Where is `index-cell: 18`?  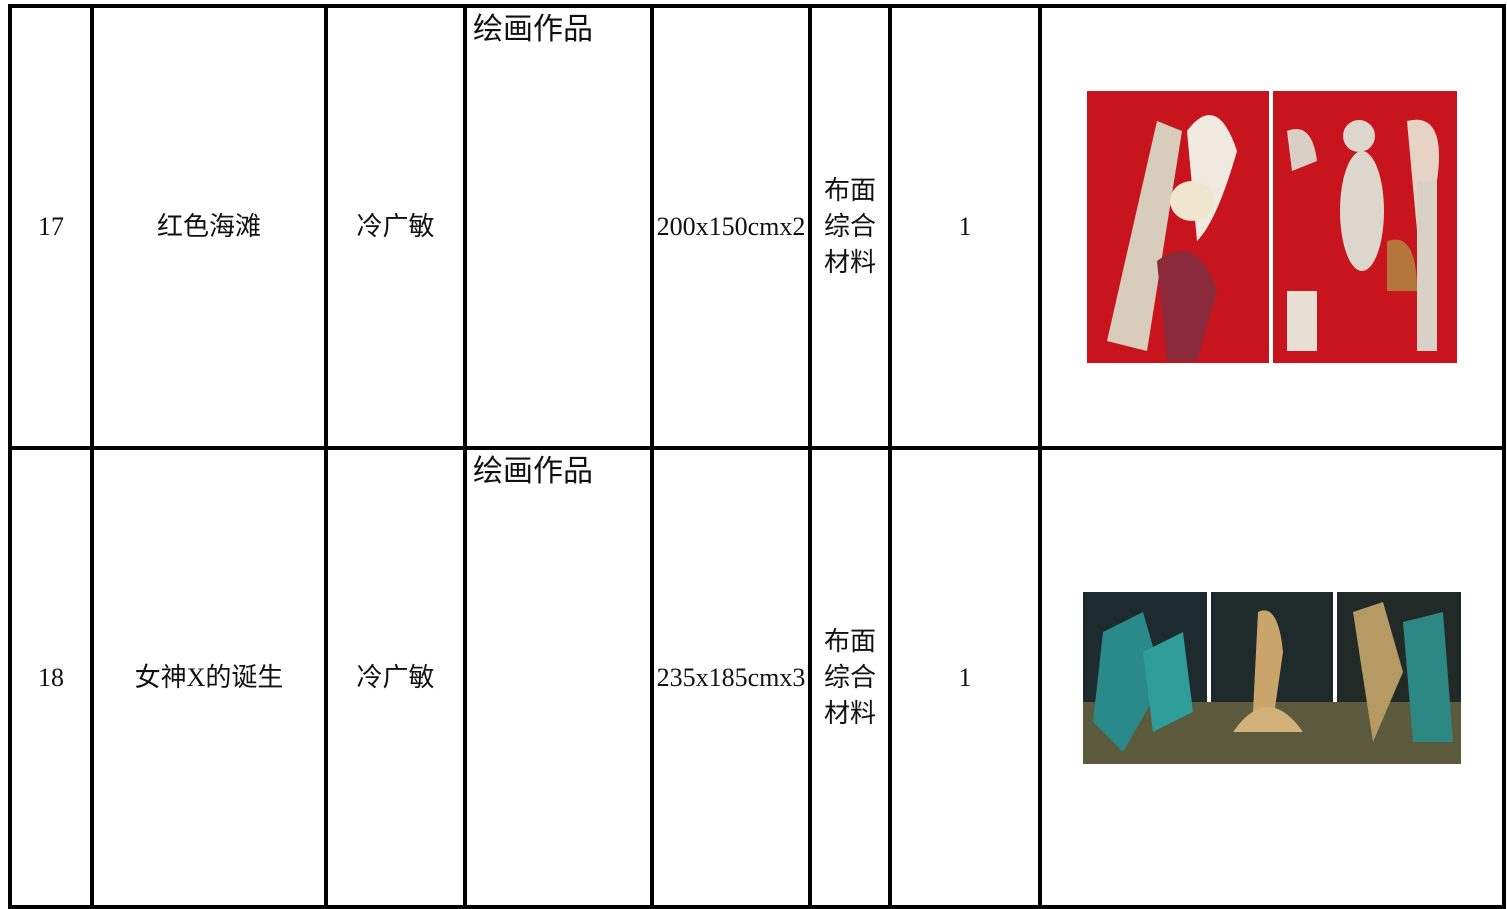
index-cell: 18 is located at coordinates (51, 677).